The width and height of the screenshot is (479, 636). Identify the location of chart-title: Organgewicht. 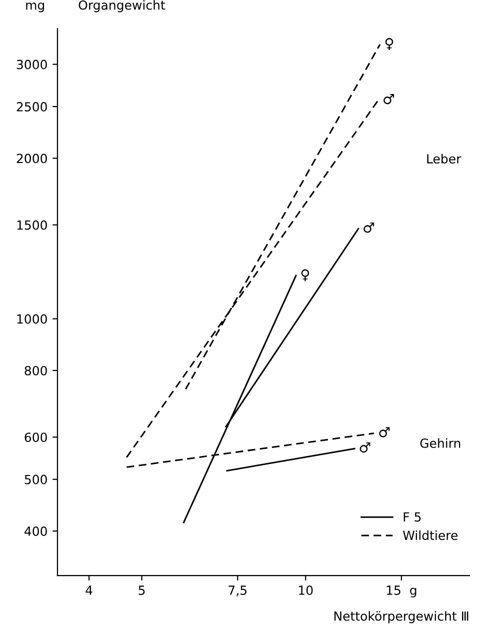
(122, 6).